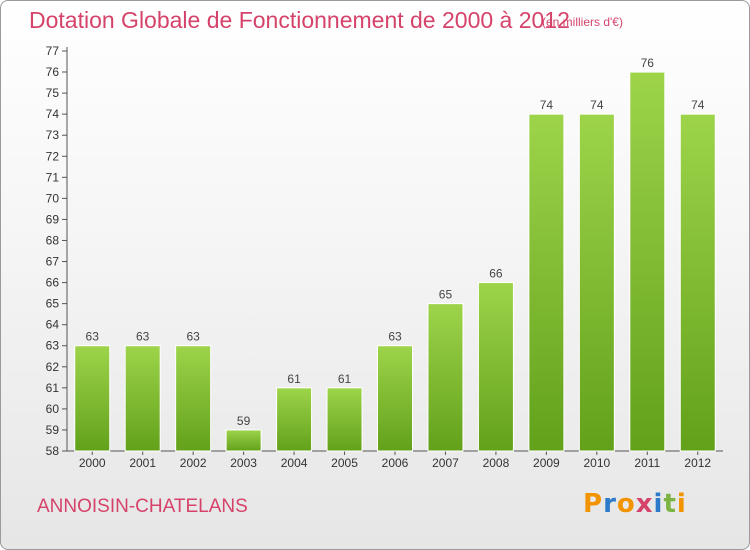  What do you see at coordinates (53, 51) in the screenshot?
I see `y-tick-label: 77` at bounding box center [53, 51].